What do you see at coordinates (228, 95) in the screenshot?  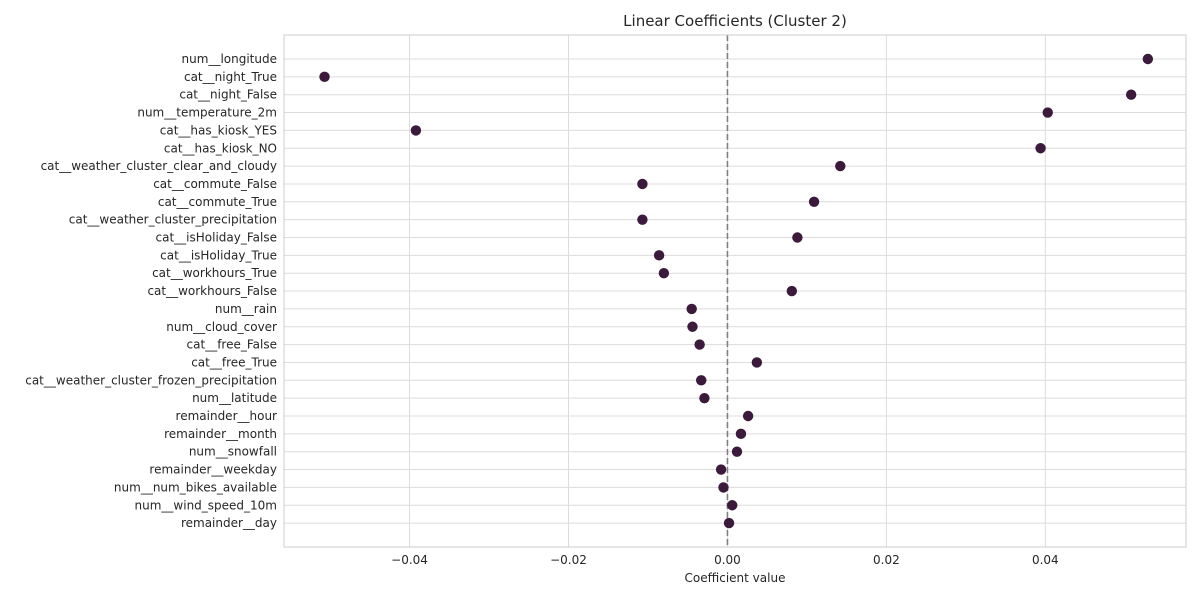 I see `y-tick-label: cat__night_False` at bounding box center [228, 95].